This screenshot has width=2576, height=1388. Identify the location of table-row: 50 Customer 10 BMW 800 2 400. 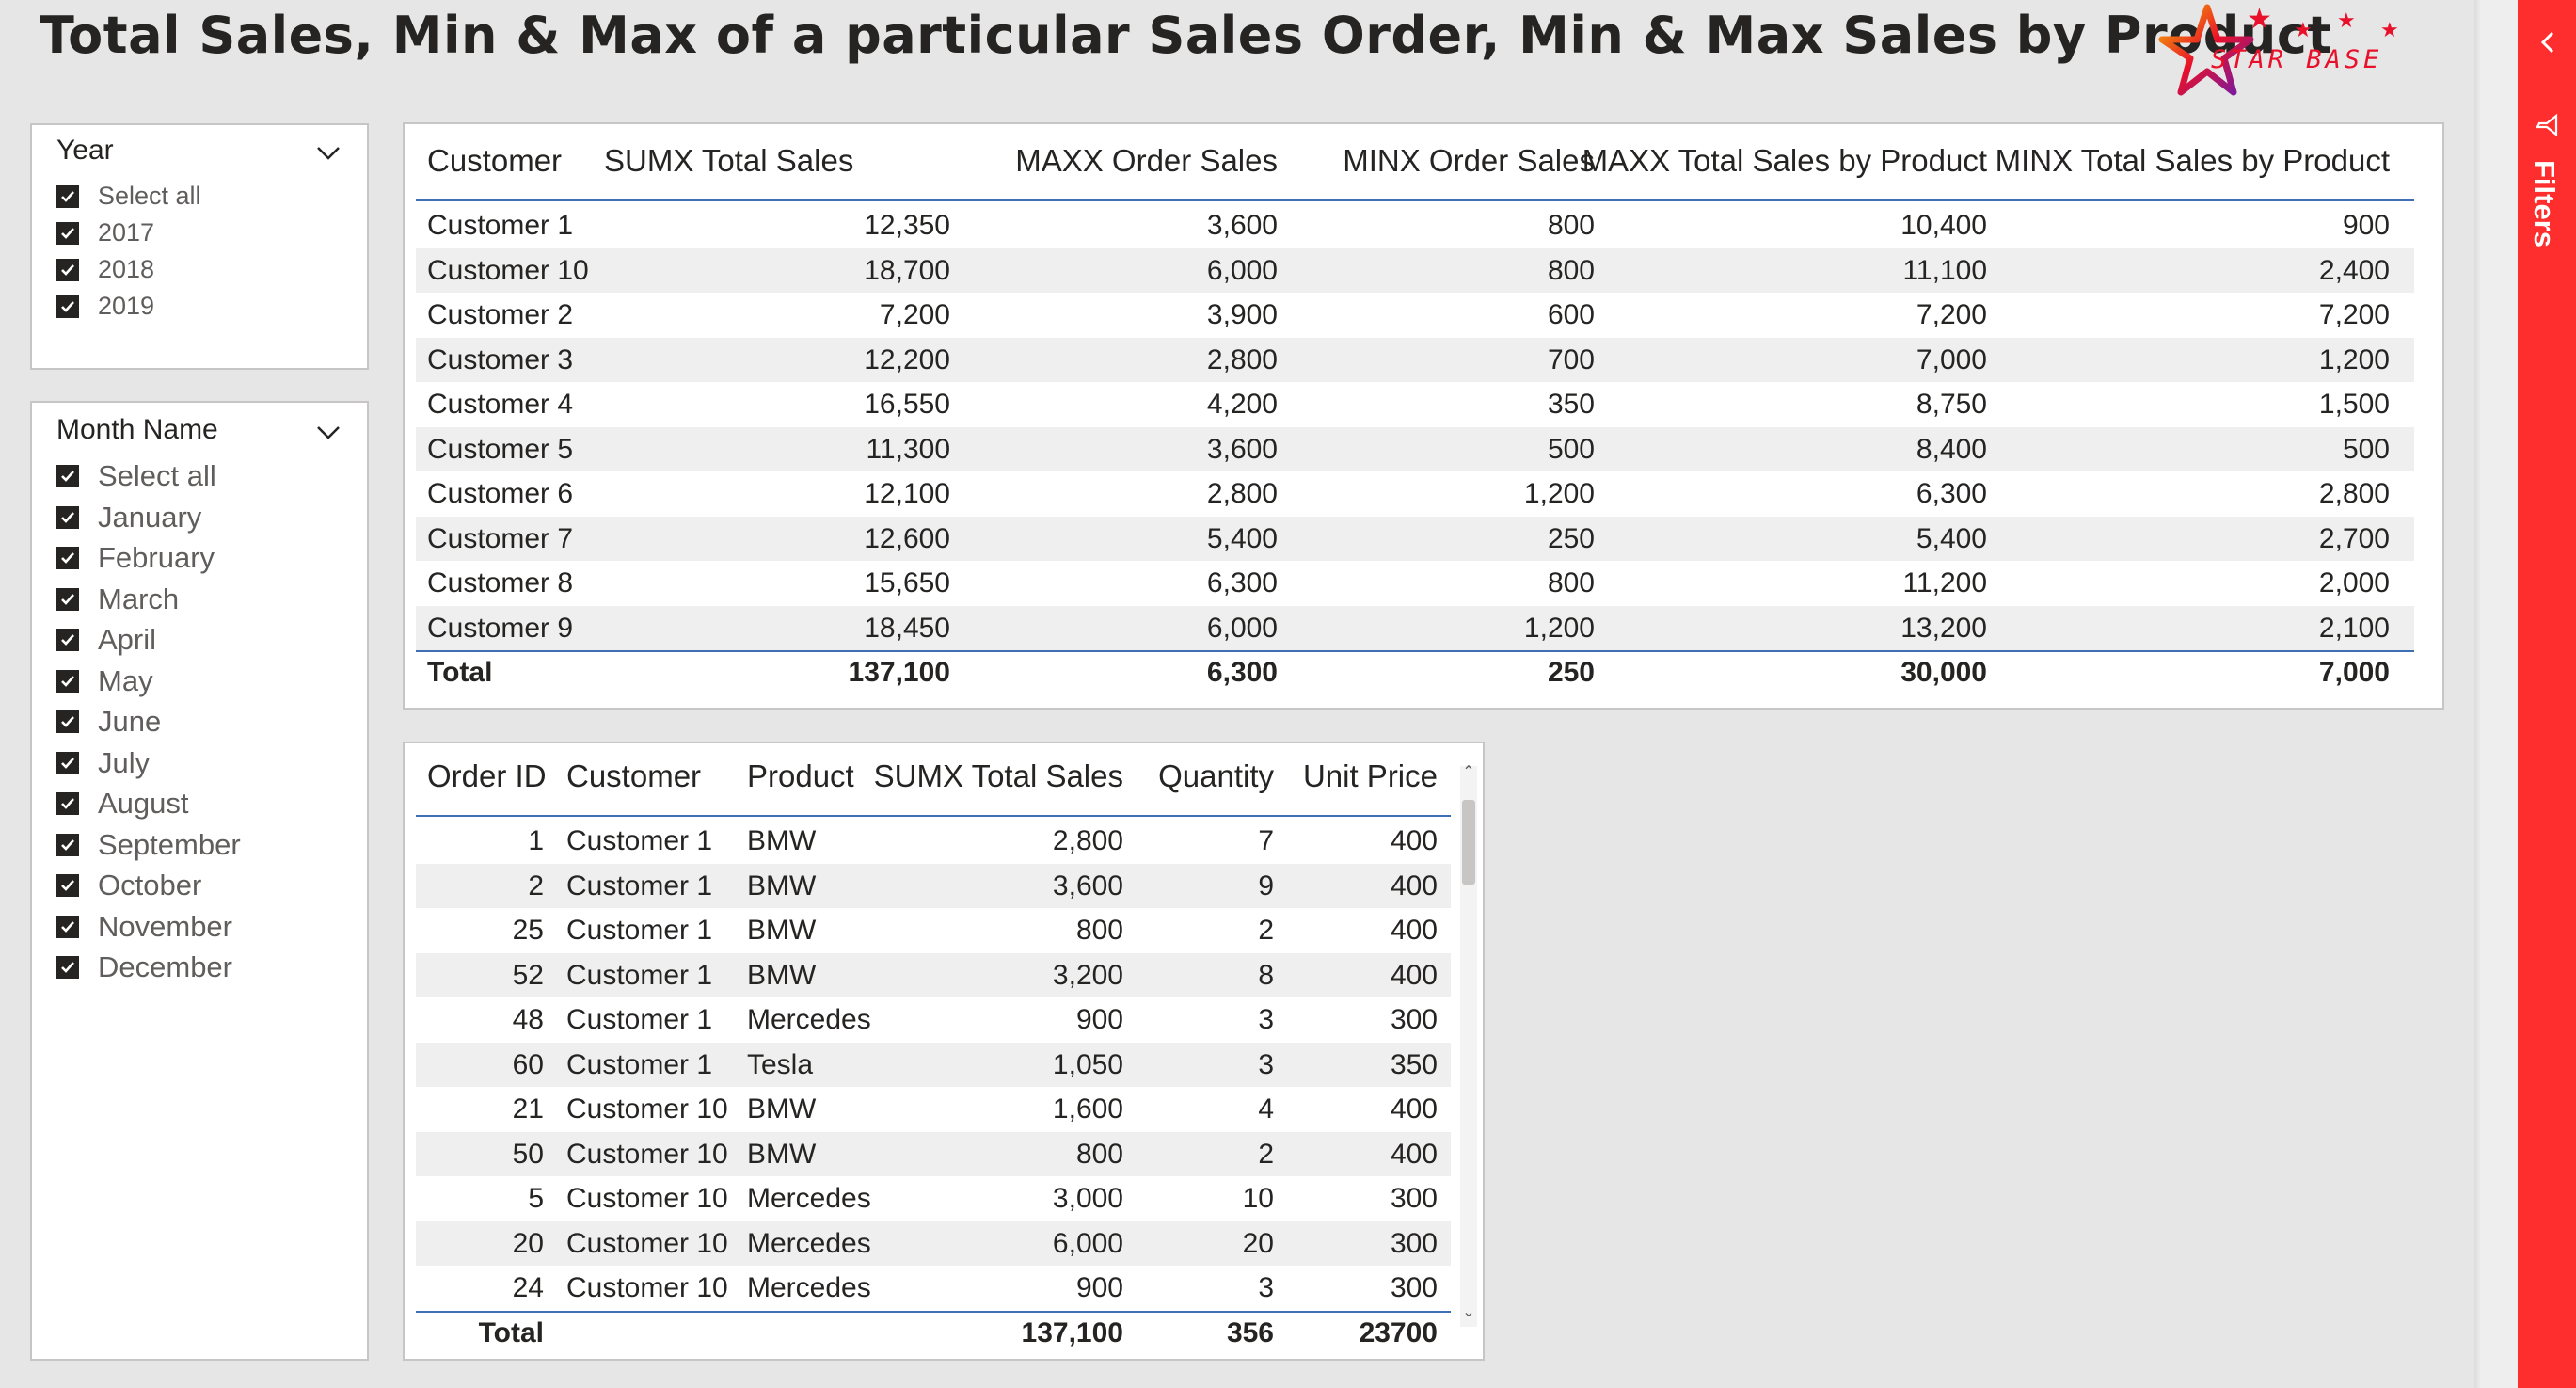
(933, 1153).